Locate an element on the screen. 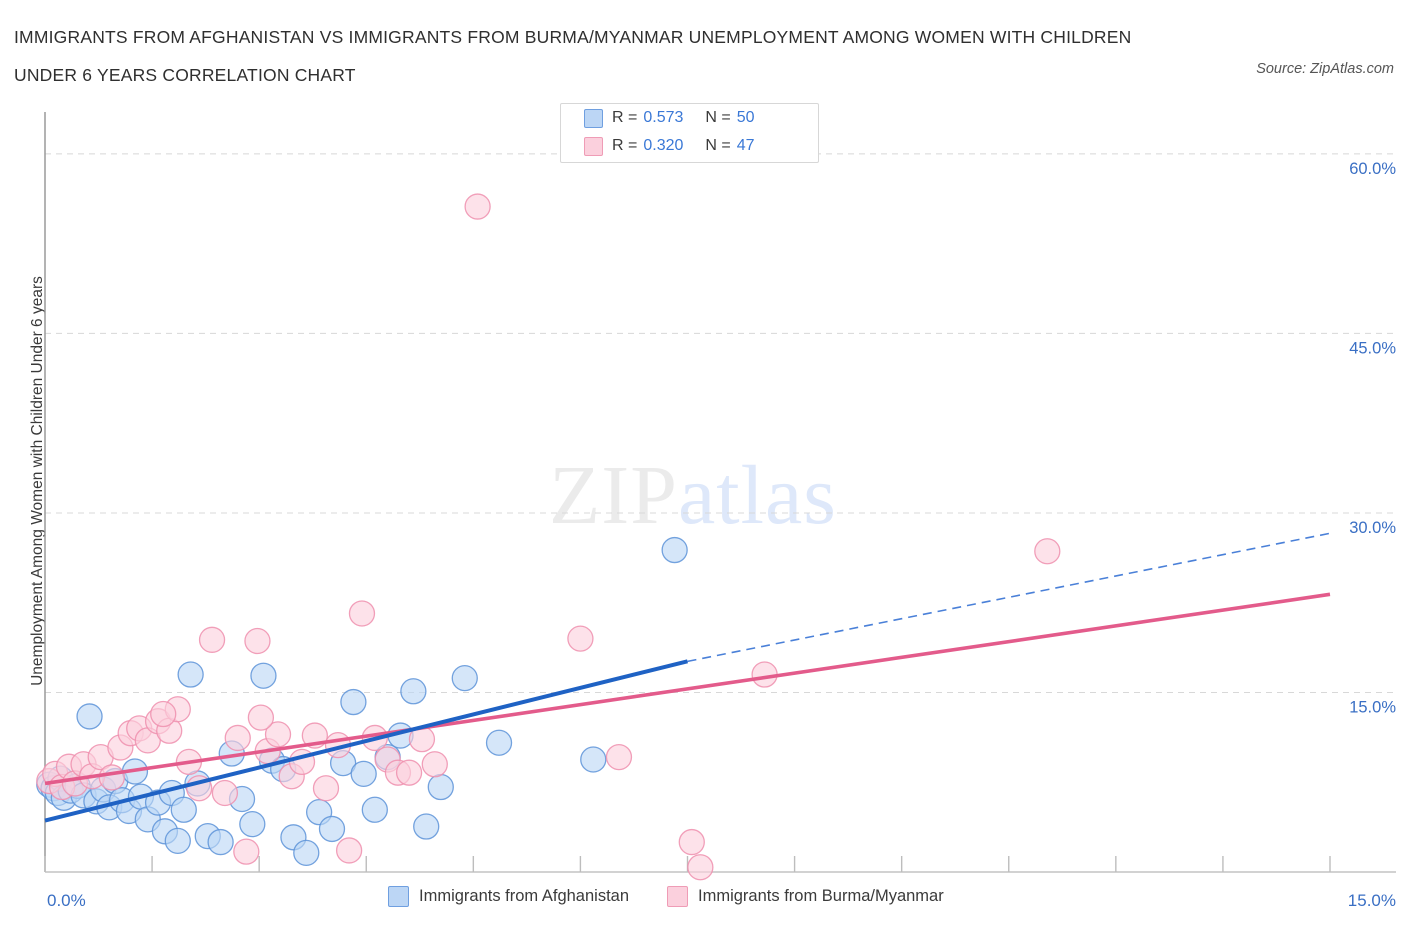  stats-r-label-blue: R = is located at coordinates (625, 117).